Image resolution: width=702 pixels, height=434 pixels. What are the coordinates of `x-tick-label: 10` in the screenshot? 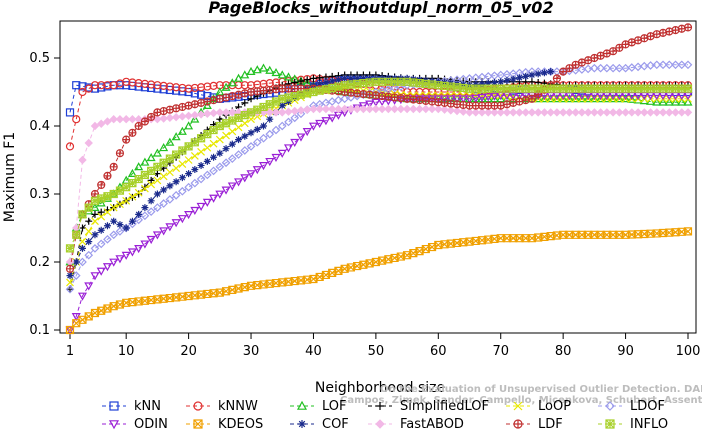 It's located at (126, 351).